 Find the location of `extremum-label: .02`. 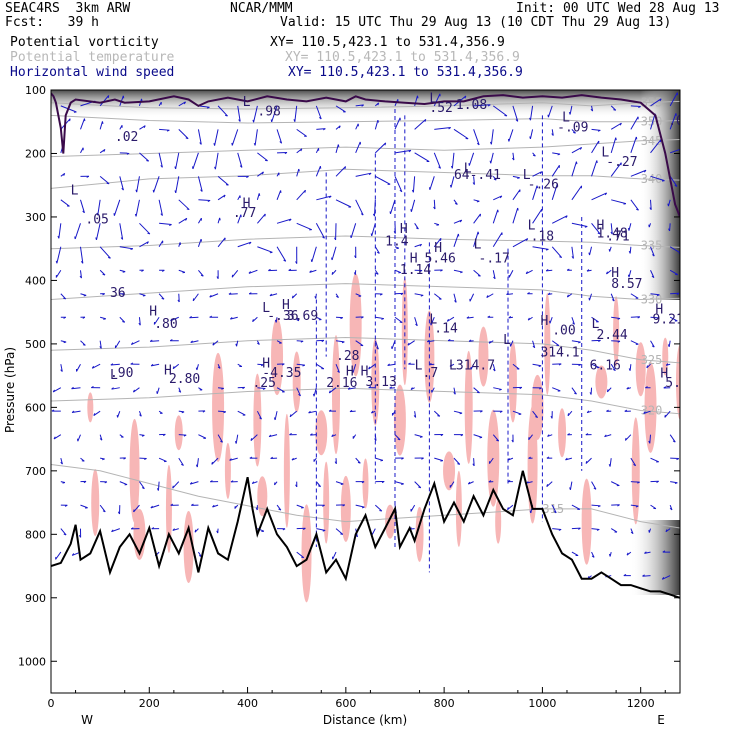

extremum-label: .02 is located at coordinates (126, 137).